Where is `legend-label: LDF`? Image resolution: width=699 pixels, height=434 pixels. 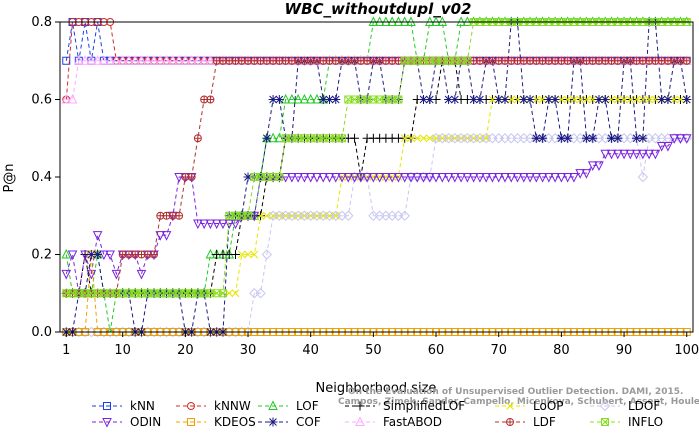 legend-label: LDF is located at coordinates (544, 422).